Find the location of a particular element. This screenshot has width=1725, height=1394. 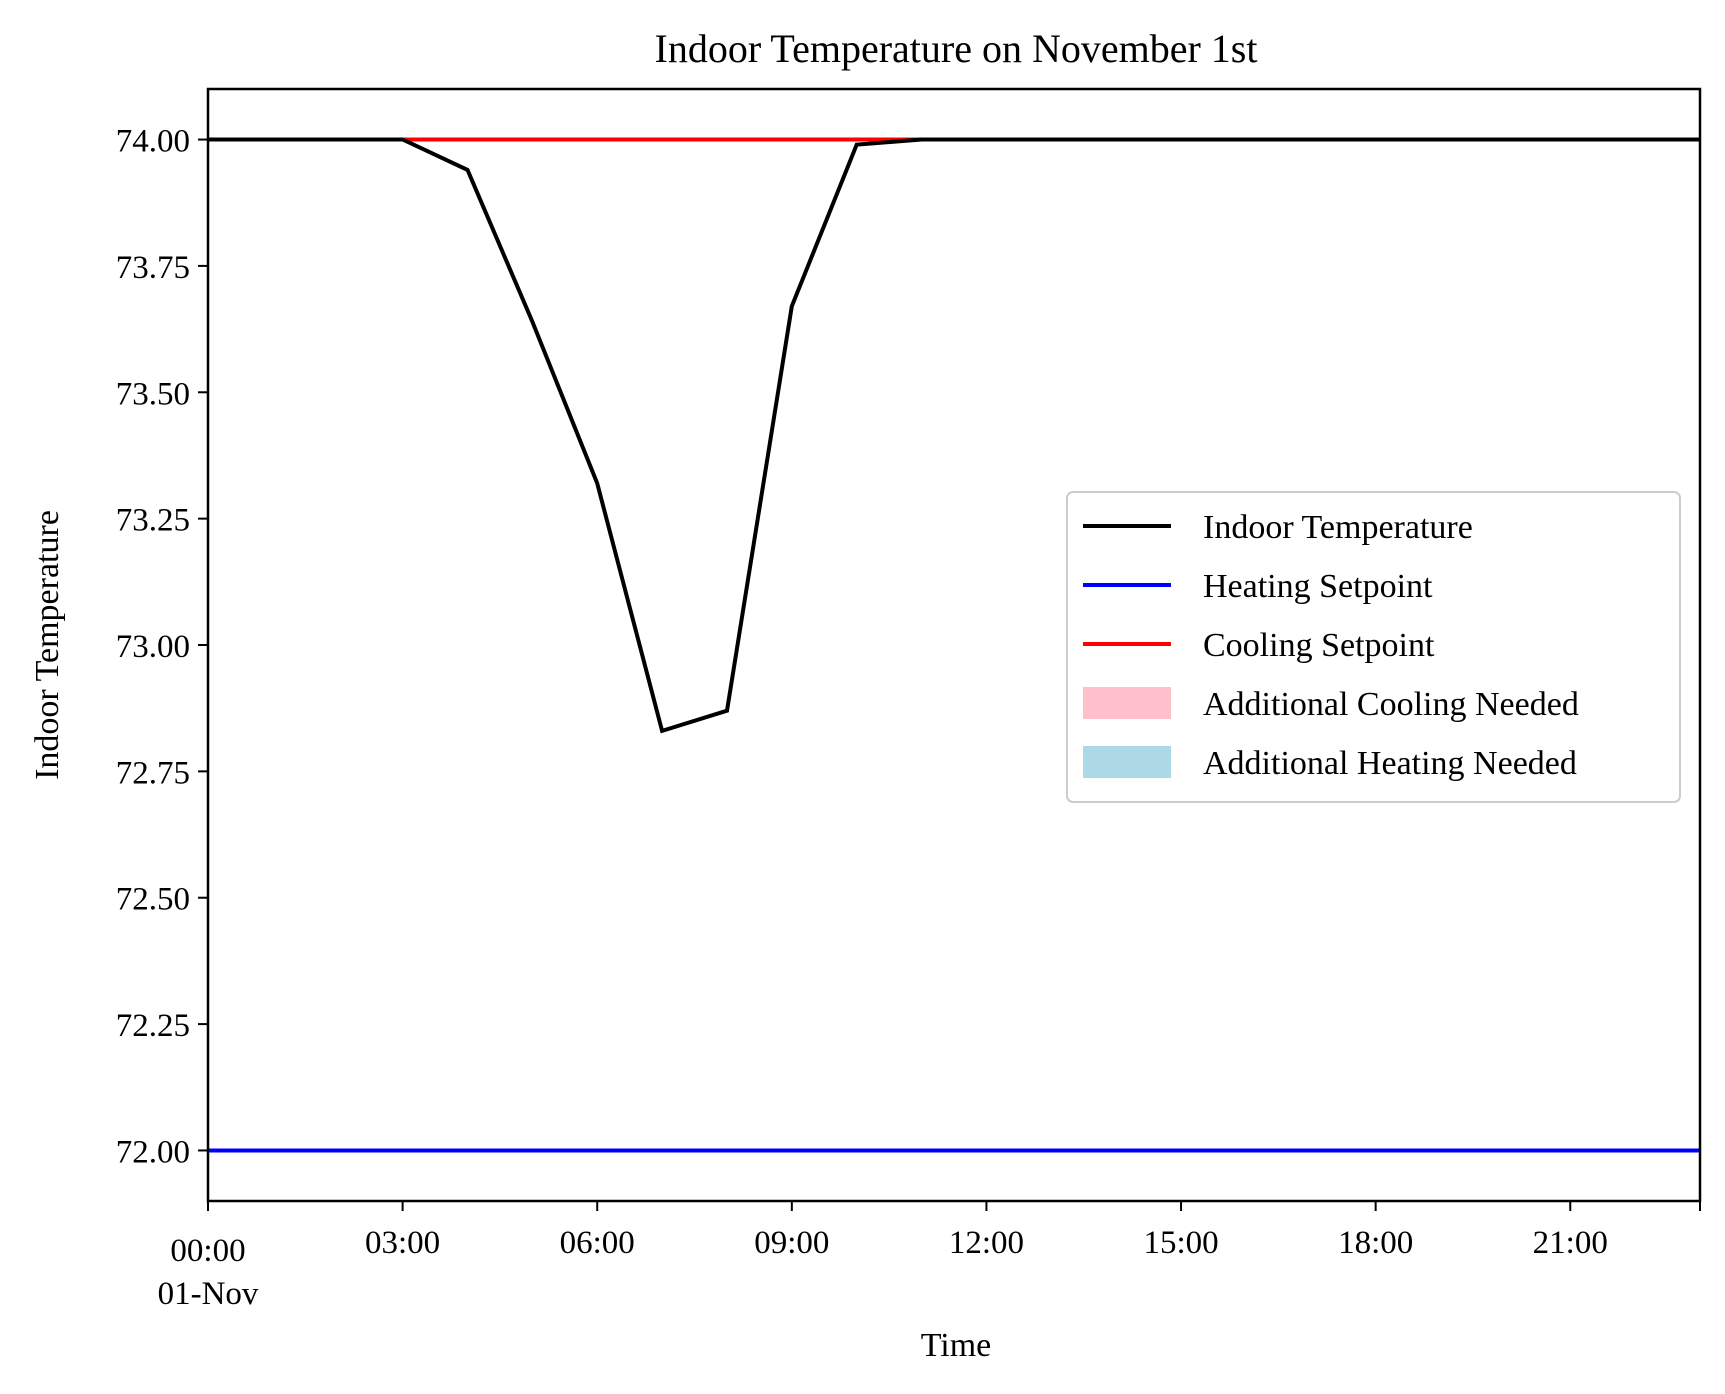

x-axis-label: Time is located at coordinates (956, 1345).